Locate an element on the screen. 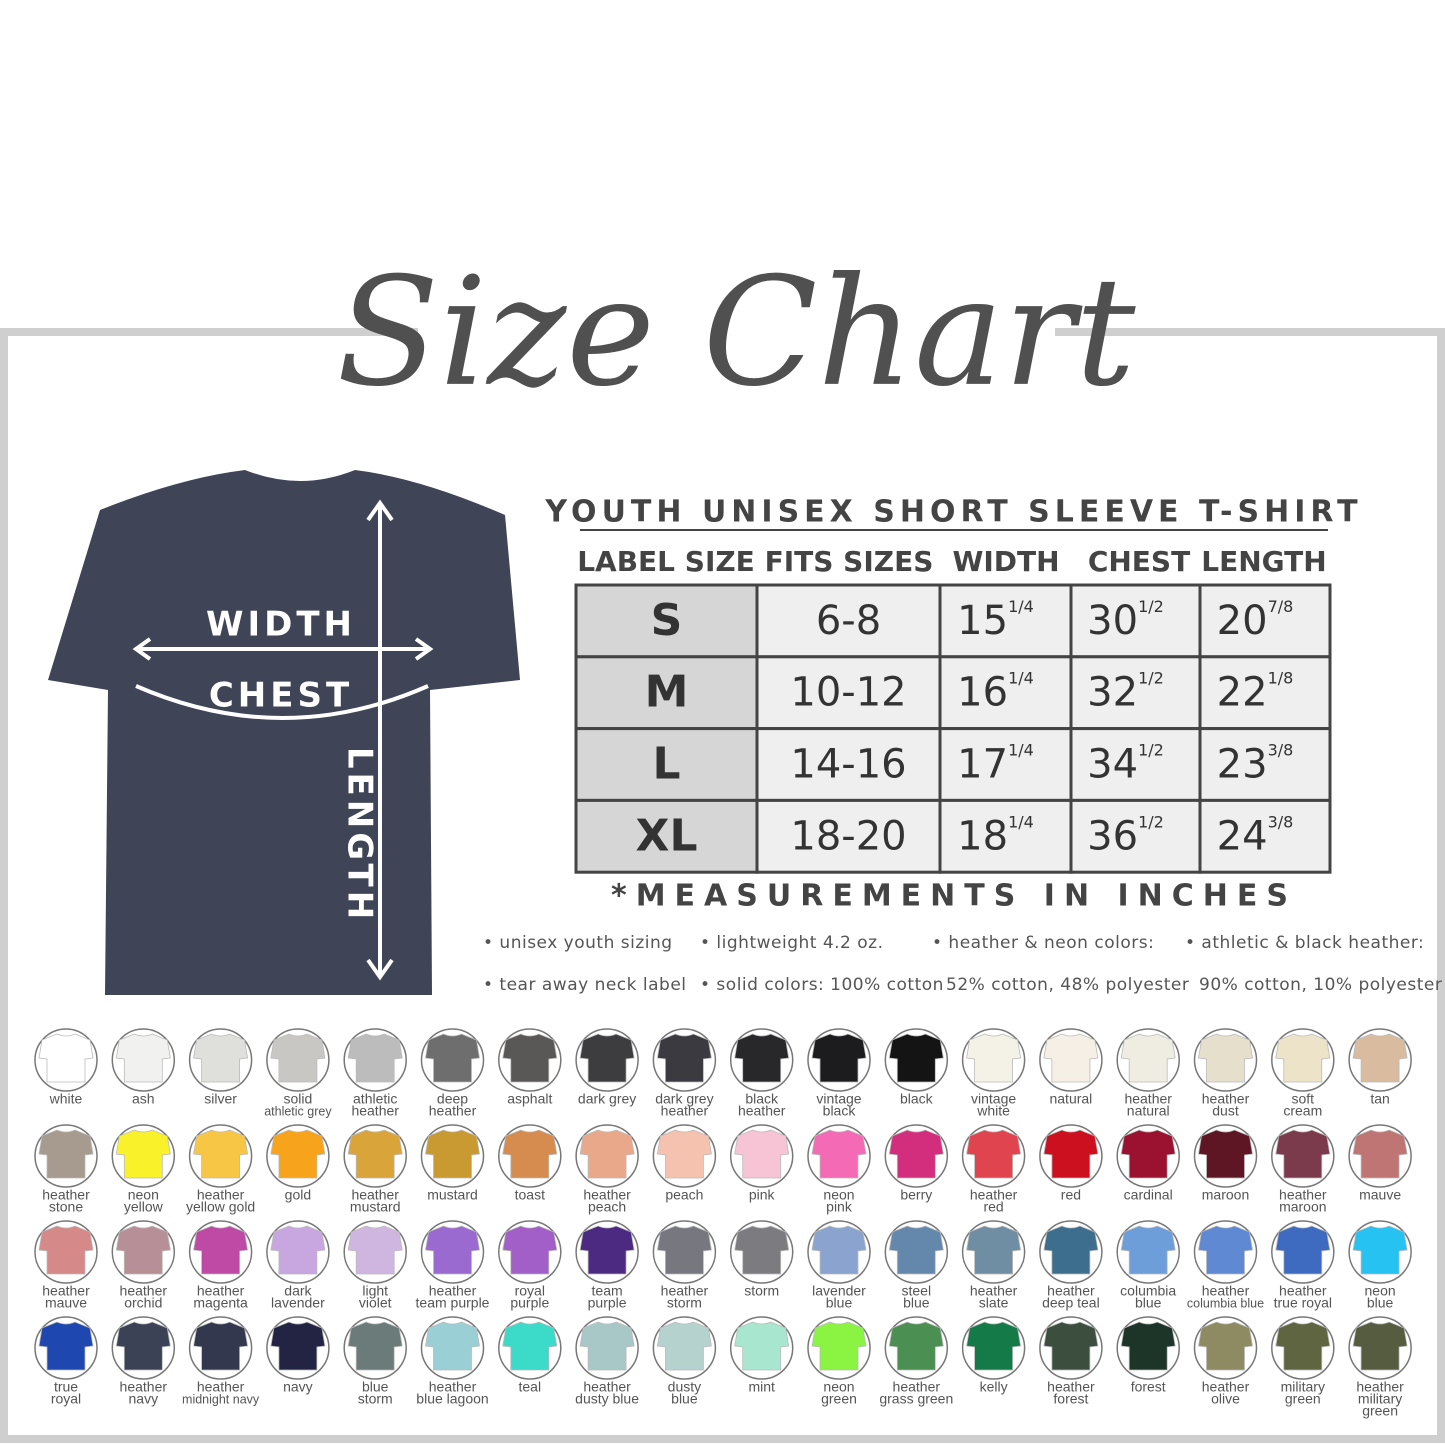 This screenshot has height=1445, width=1445. feature: • lightweight 4.2 oz. is located at coordinates (792, 943).